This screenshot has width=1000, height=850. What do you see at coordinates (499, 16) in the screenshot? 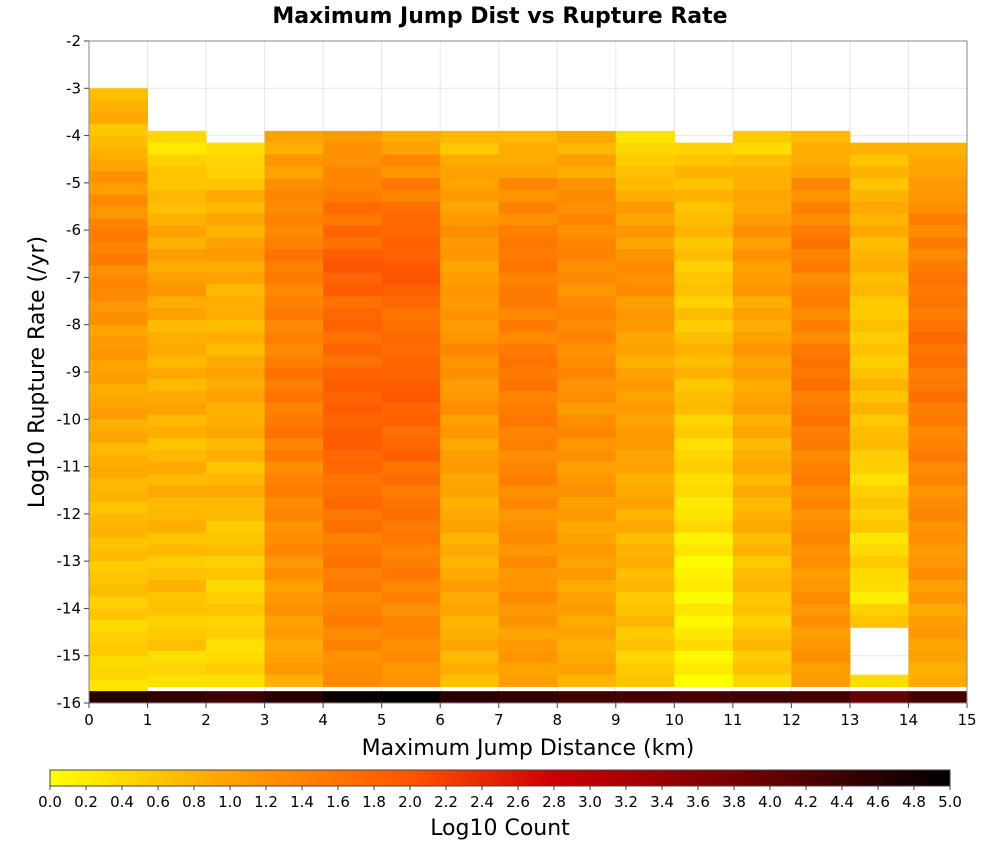
I see `chart-title: Maximum Jump Dist vs Rupture Rate` at bounding box center [499, 16].